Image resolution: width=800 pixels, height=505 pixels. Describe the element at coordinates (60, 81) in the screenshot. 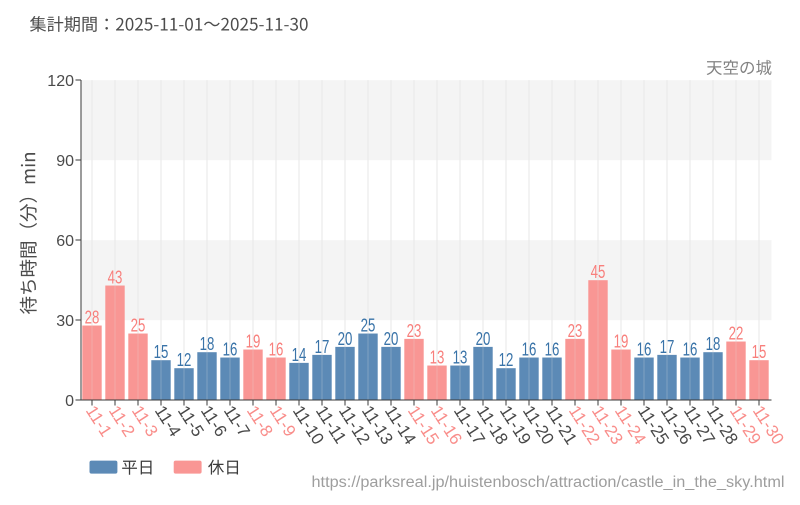

I see `svg-text: 120` at that location.